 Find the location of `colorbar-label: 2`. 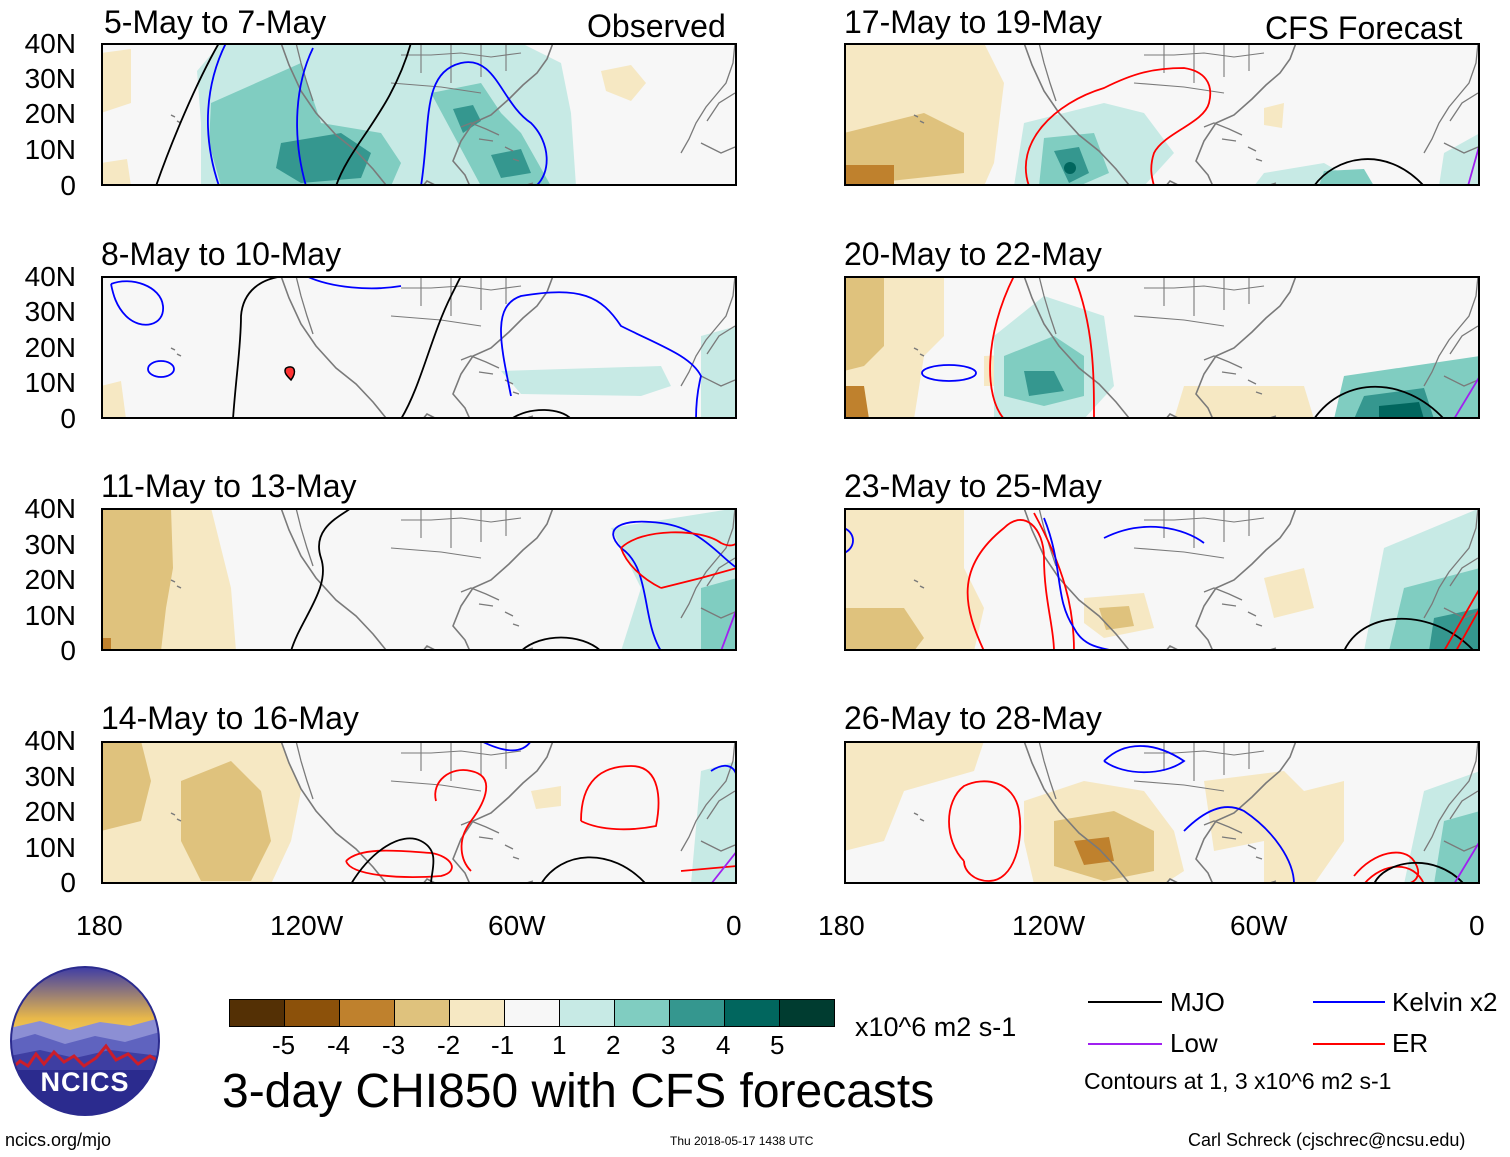

colorbar-label: 2 is located at coordinates (613, 1045).